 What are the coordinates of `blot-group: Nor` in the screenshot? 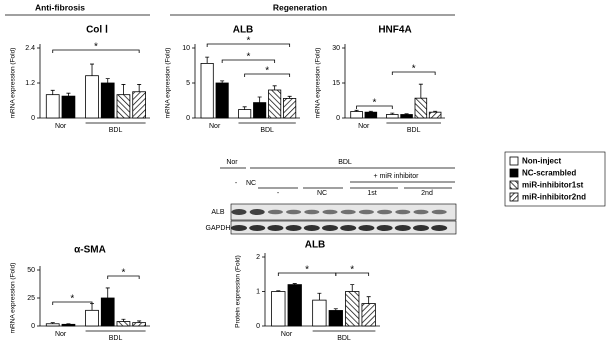 It's located at (232, 162).